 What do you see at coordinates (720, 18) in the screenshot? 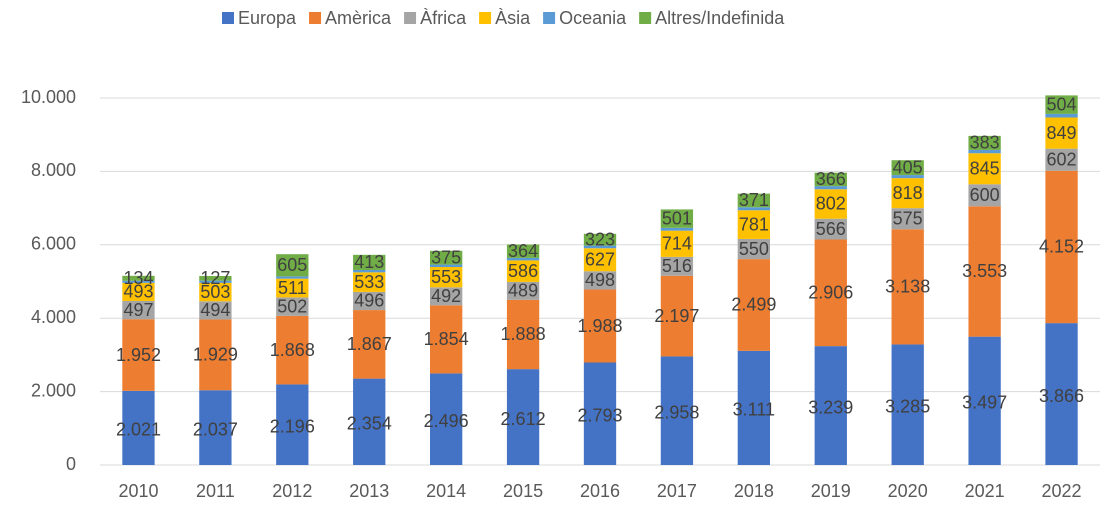
I see `legend-label: Altres/Indefinida` at bounding box center [720, 18].